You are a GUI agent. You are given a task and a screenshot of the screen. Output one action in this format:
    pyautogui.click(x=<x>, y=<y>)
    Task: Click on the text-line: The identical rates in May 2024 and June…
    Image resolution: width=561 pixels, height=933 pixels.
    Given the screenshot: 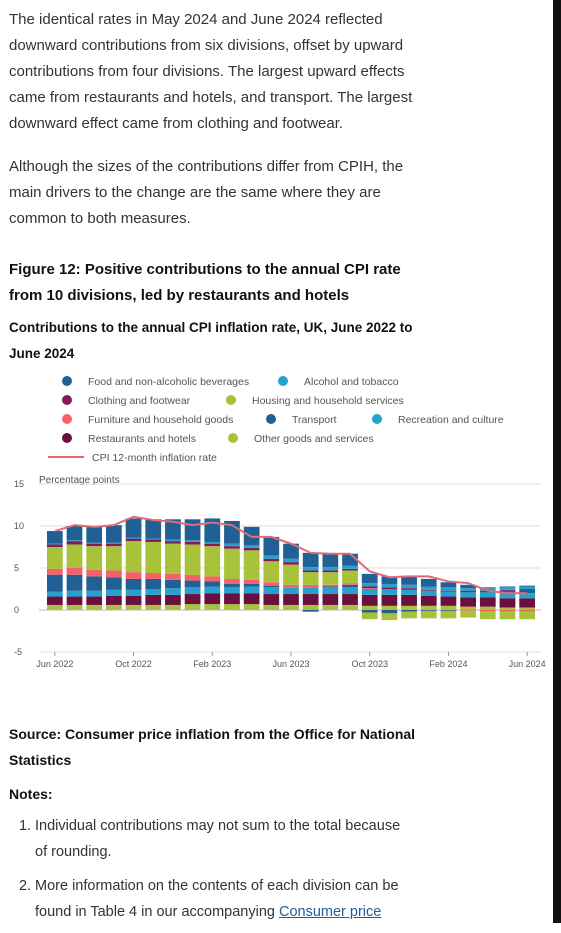 What is the action you would take?
    pyautogui.click(x=196, y=19)
    